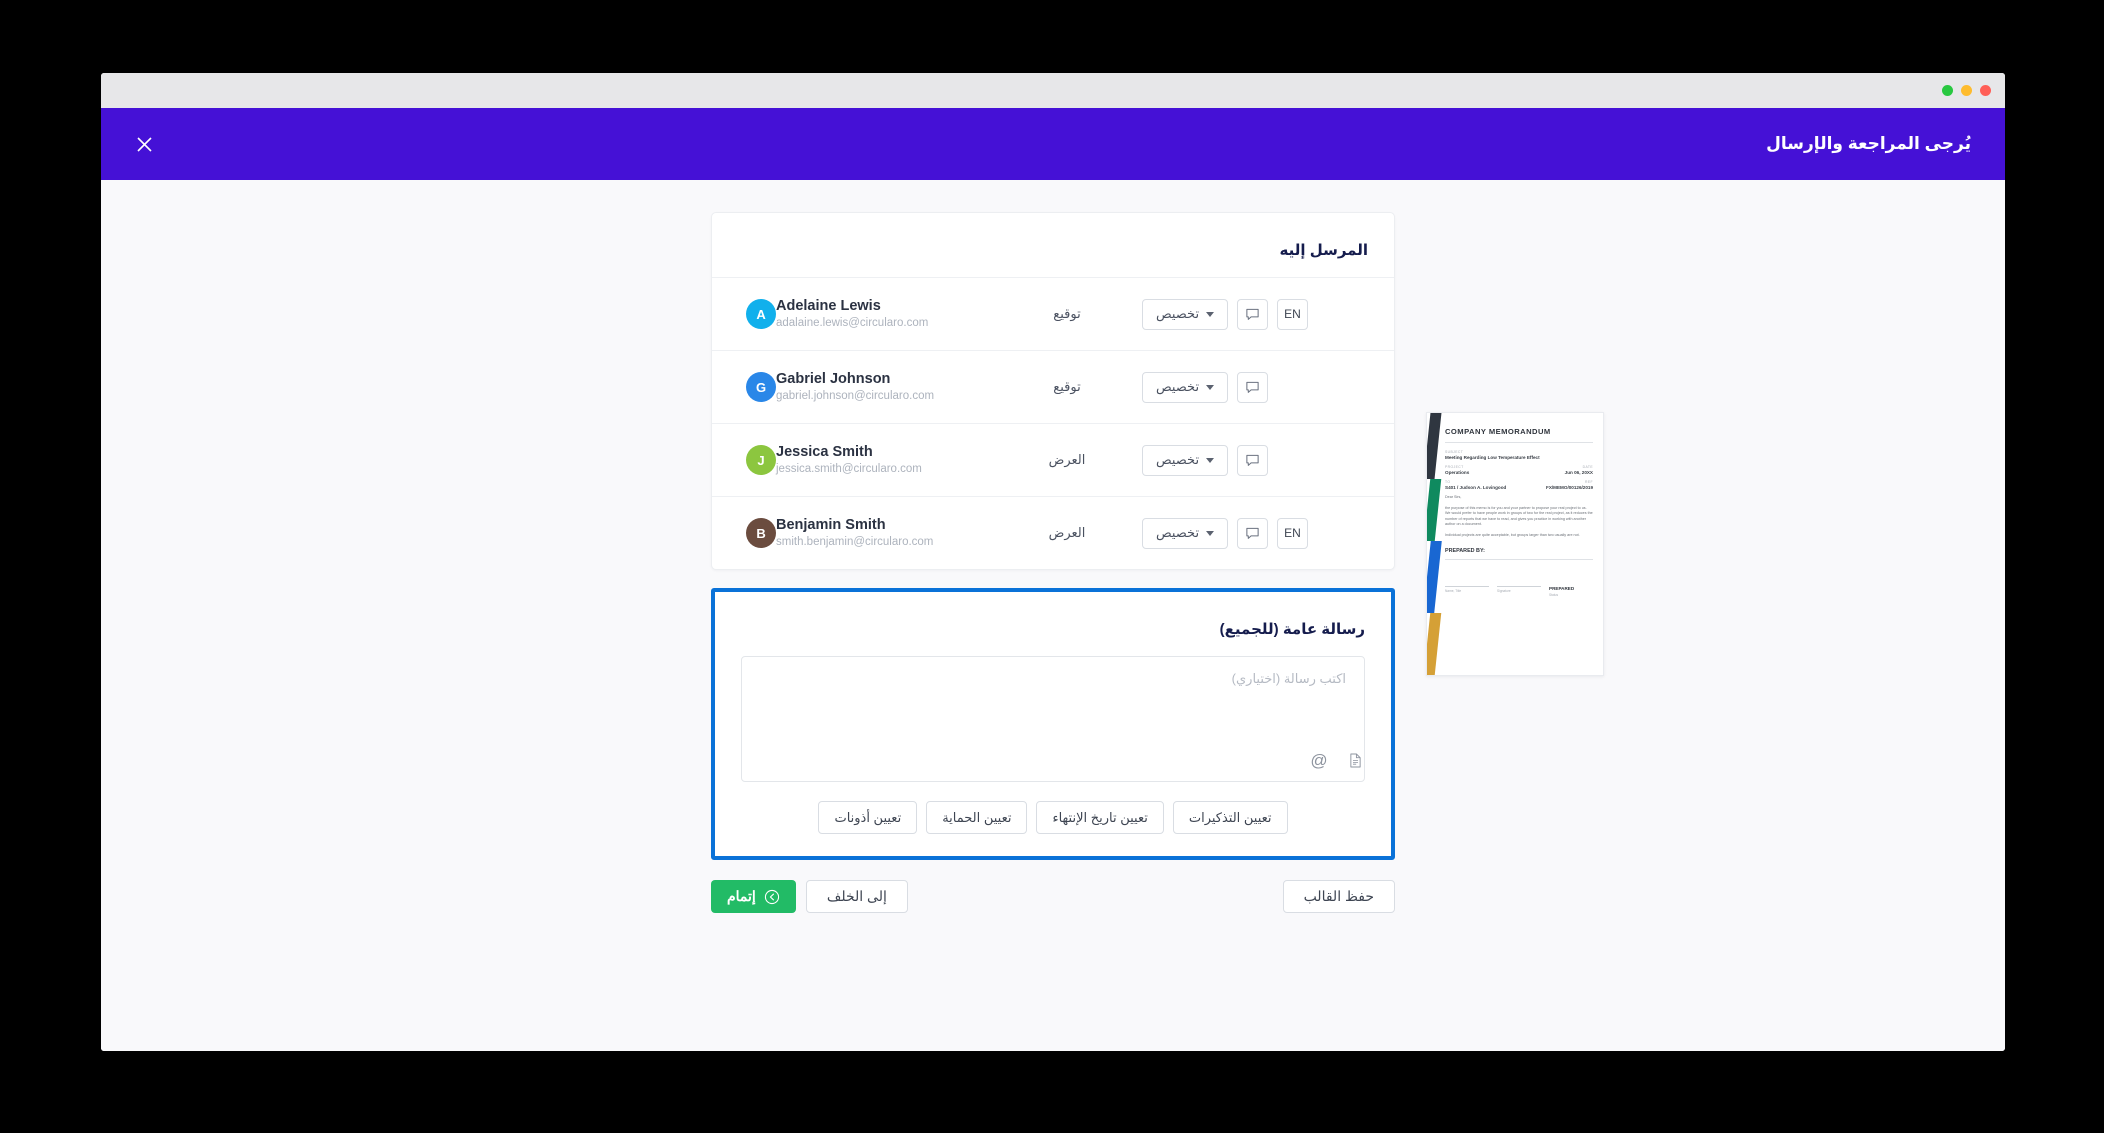 Image resolution: width=2104 pixels, height=1133 pixels. I want to click on recipient-email: jessica.smith@circularo.com, so click(849, 468).